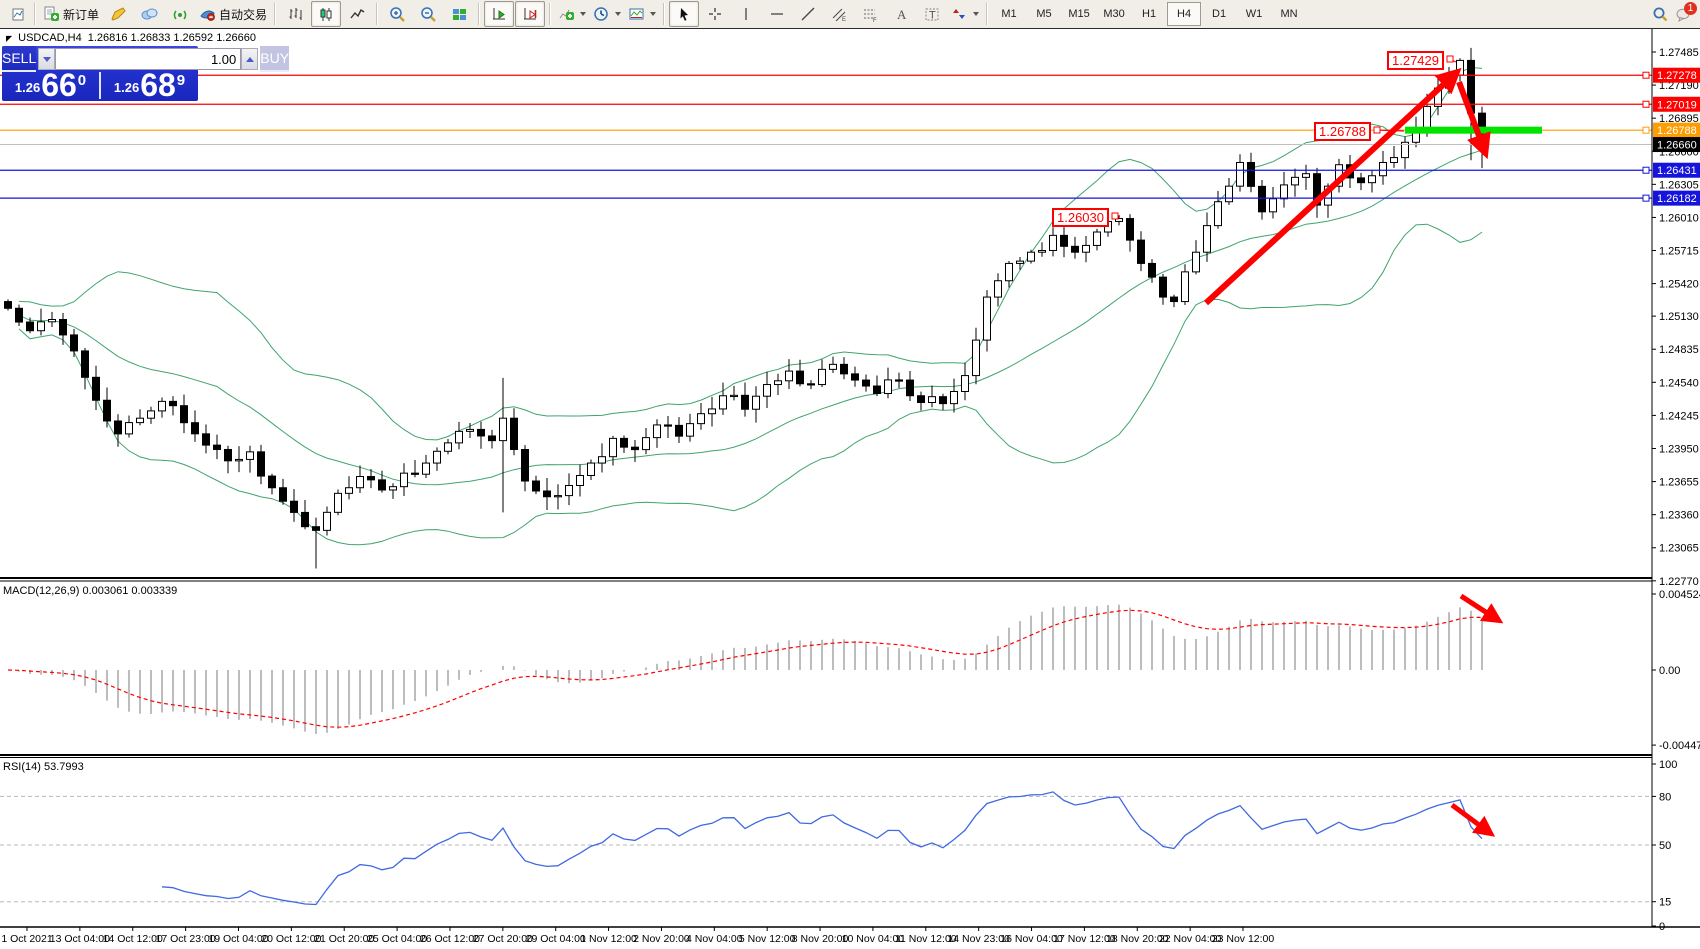  I want to click on volume-decrease-button, so click(47, 59).